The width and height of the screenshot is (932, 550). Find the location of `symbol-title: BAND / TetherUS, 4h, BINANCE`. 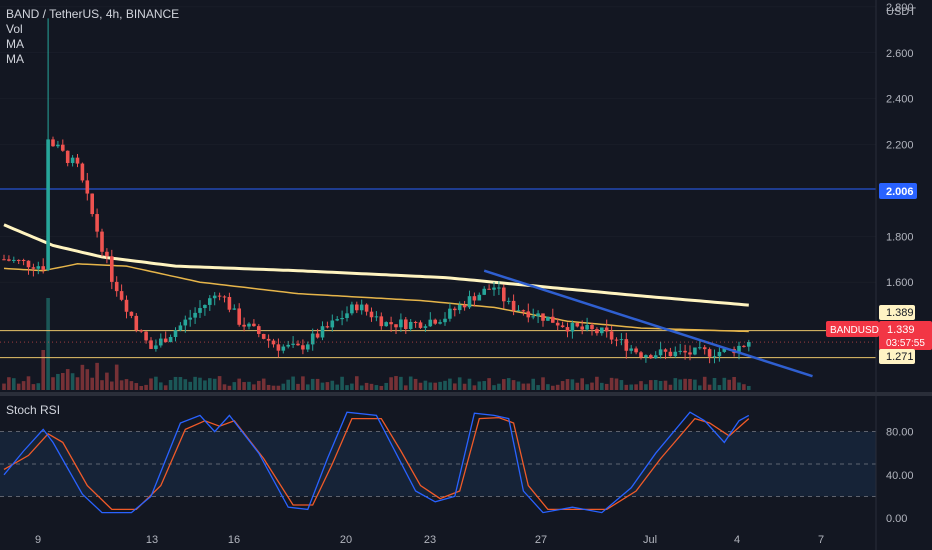

symbol-title: BAND / TetherUS, 4h, BINANCE is located at coordinates (93, 14).